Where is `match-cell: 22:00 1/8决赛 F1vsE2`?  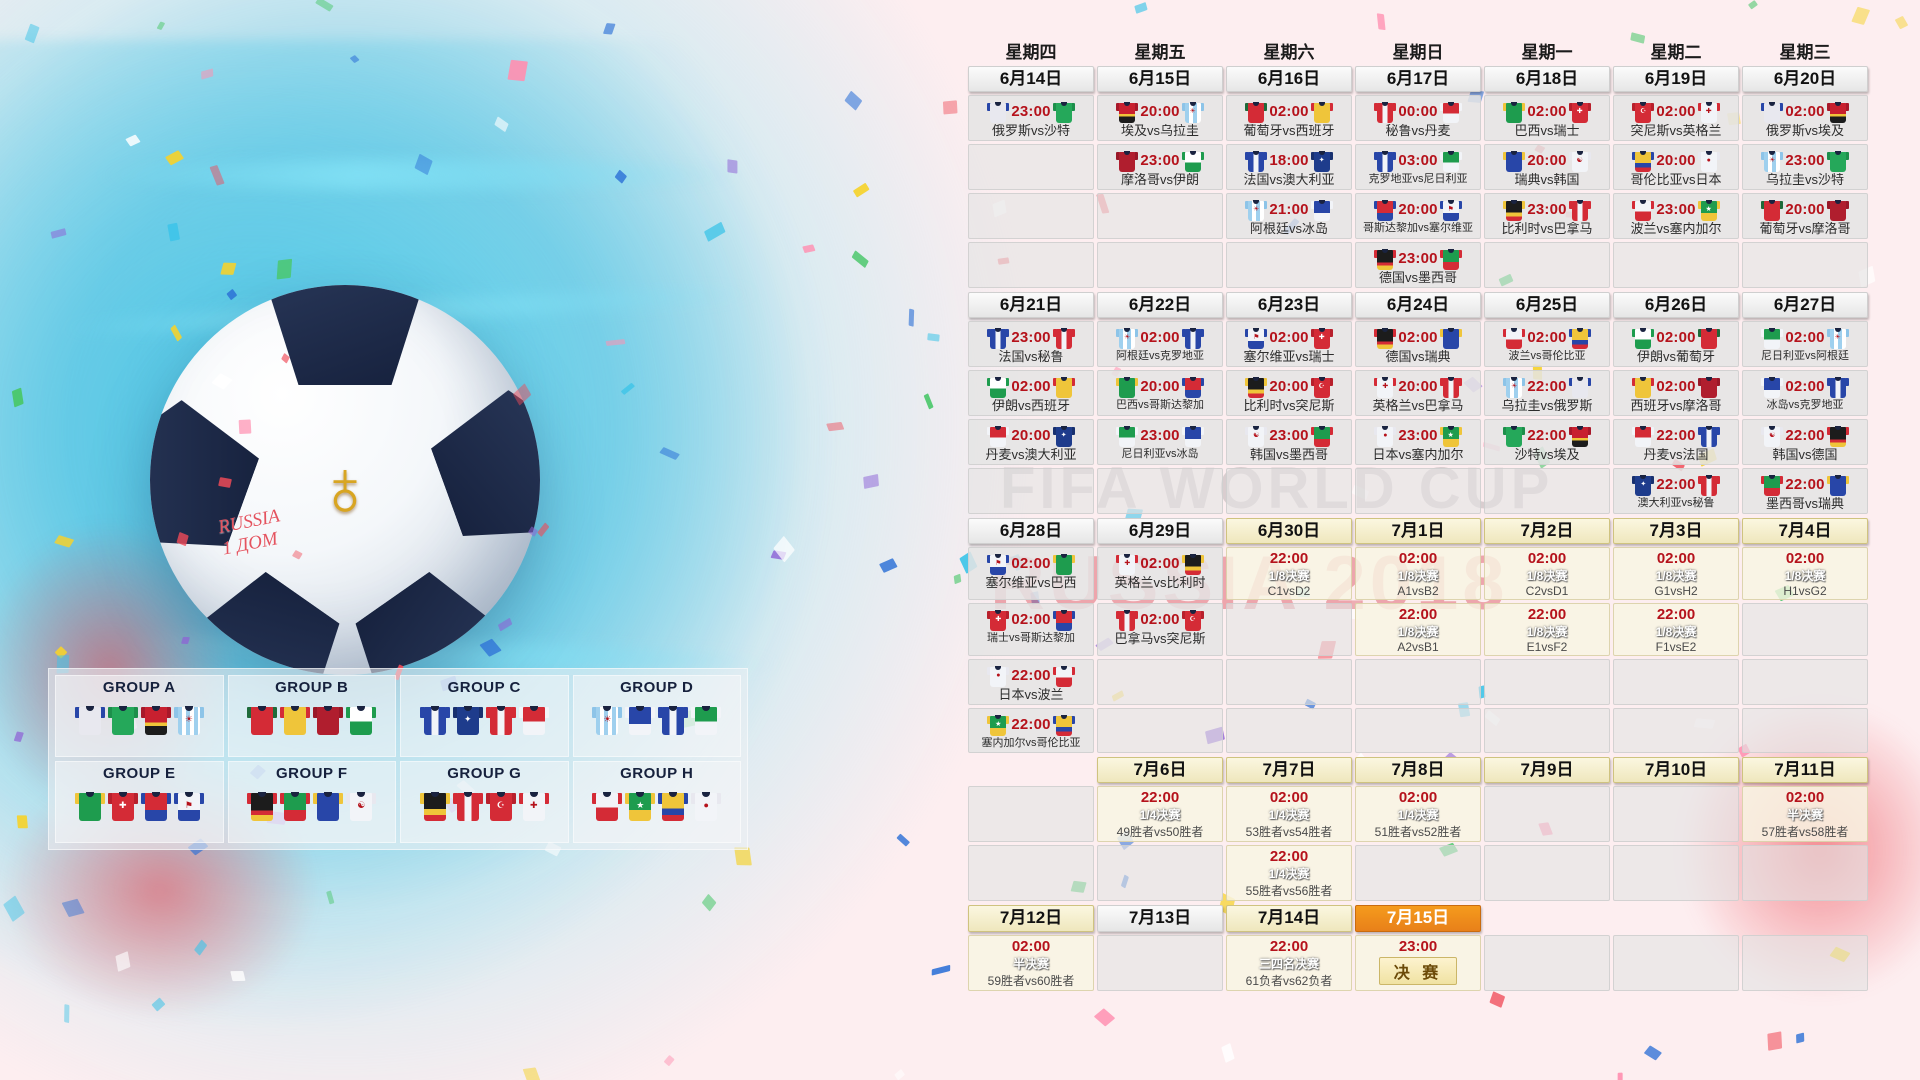 match-cell: 22:00 1/8决赛 F1vsE2 is located at coordinates (1676, 630).